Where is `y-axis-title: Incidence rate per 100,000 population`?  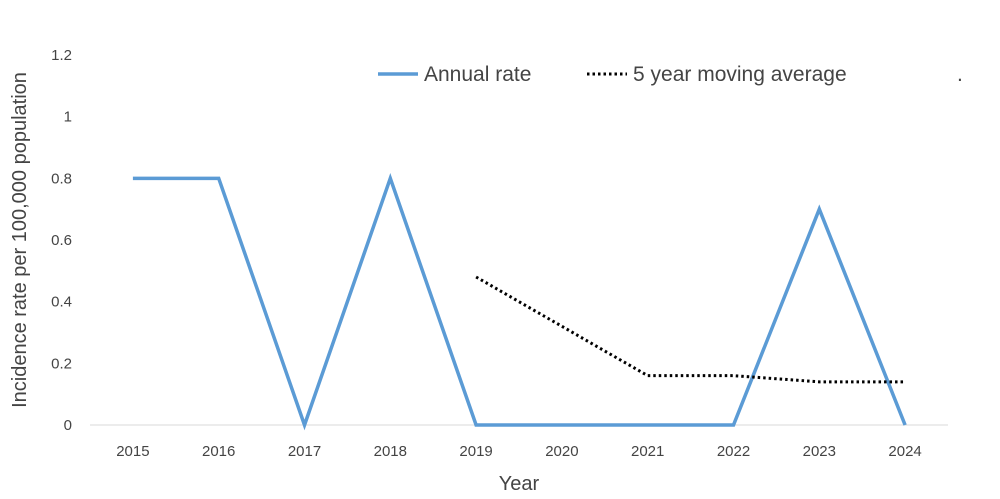 y-axis-title: Incidence rate per 100,000 population is located at coordinates (20, 240).